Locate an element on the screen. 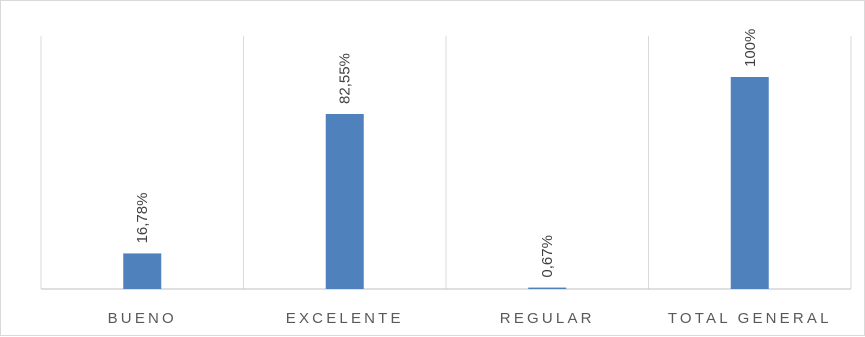 Image resolution: width=865 pixels, height=337 pixels. data-label-total-general: 100% is located at coordinates (750, 48).